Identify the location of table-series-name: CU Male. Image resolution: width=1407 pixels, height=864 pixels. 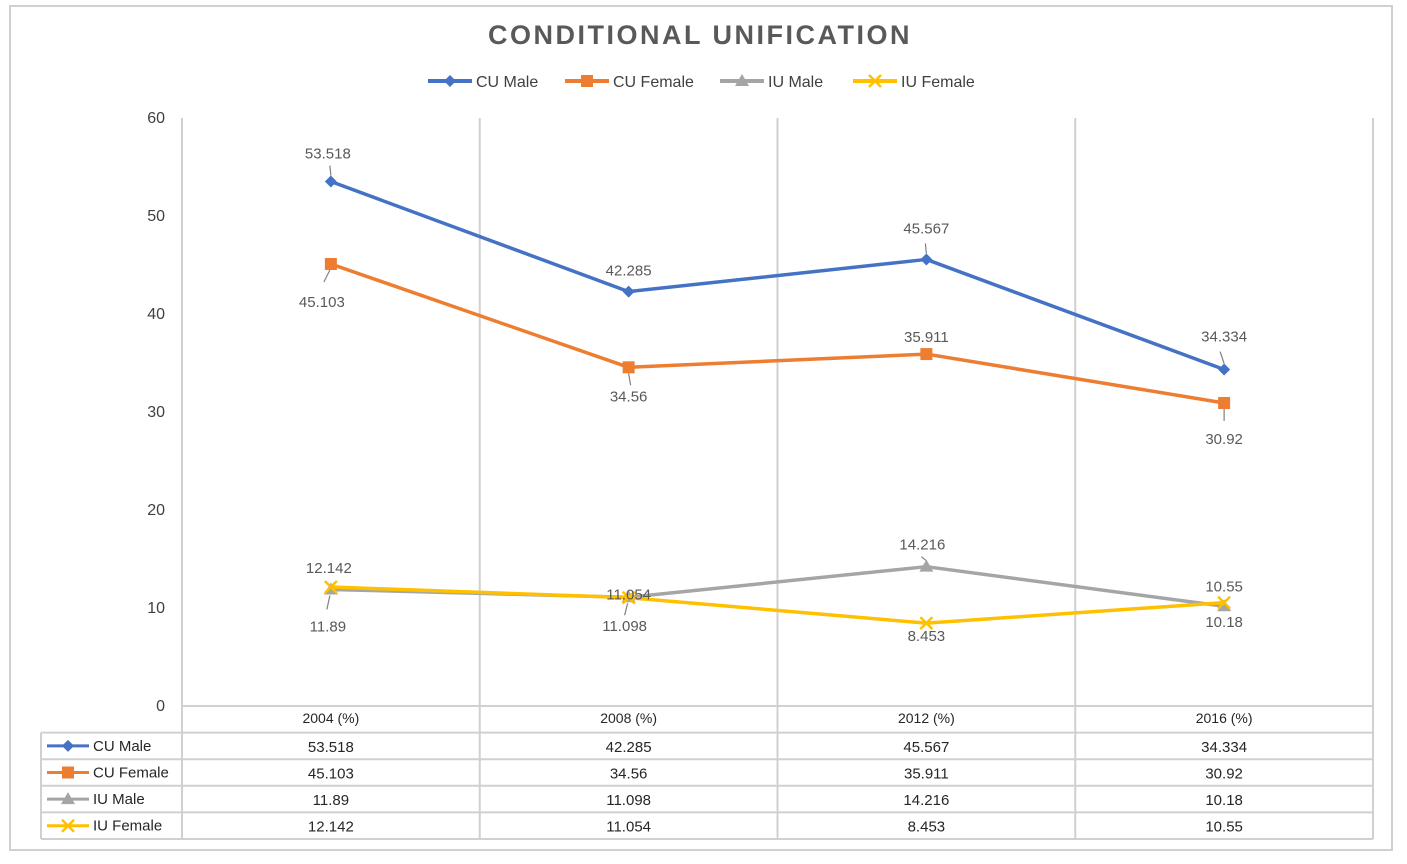
(122, 746).